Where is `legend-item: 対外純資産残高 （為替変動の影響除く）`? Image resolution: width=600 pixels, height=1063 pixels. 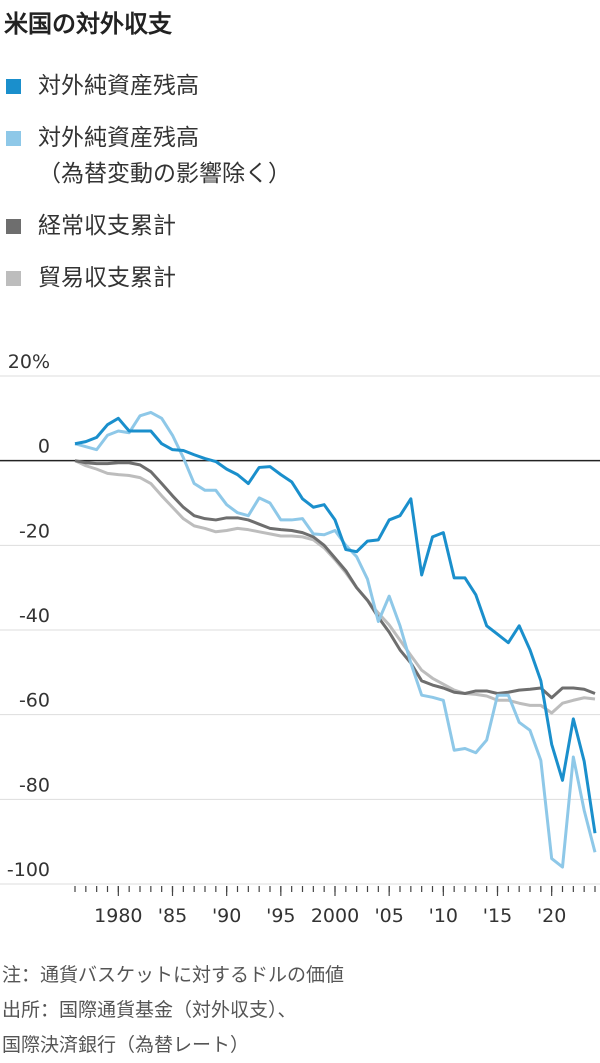
legend-item: 対外純資産残高 （為替変動の影響除く） is located at coordinates (148, 156).